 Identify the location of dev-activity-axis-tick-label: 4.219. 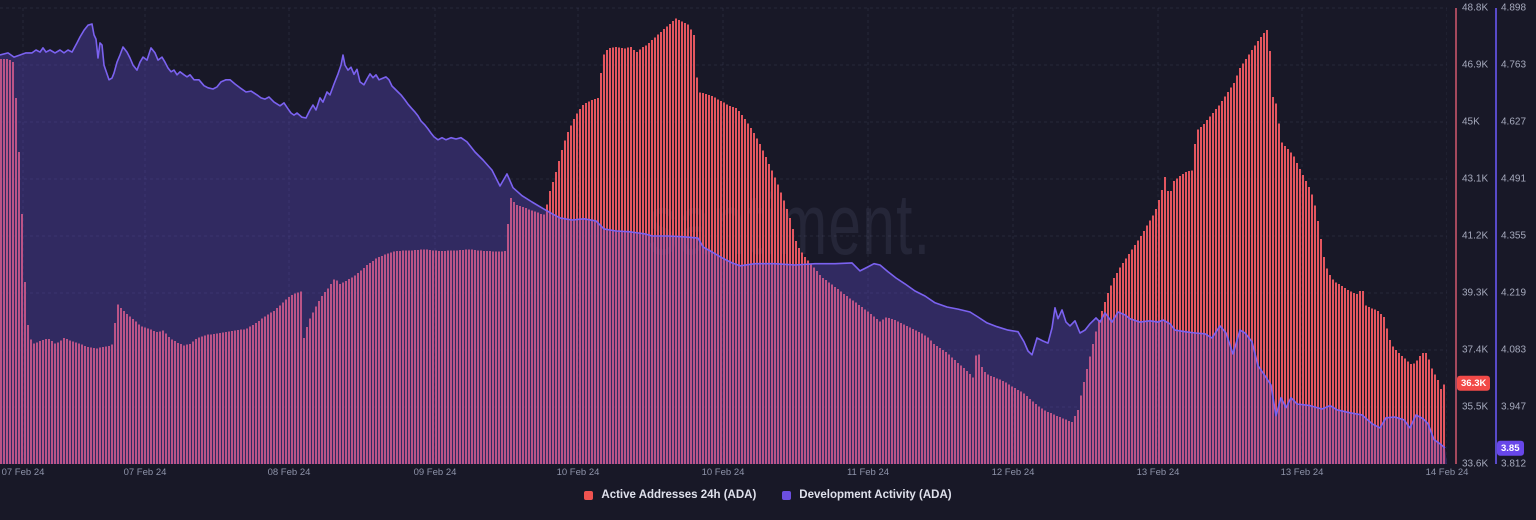
(1514, 293).